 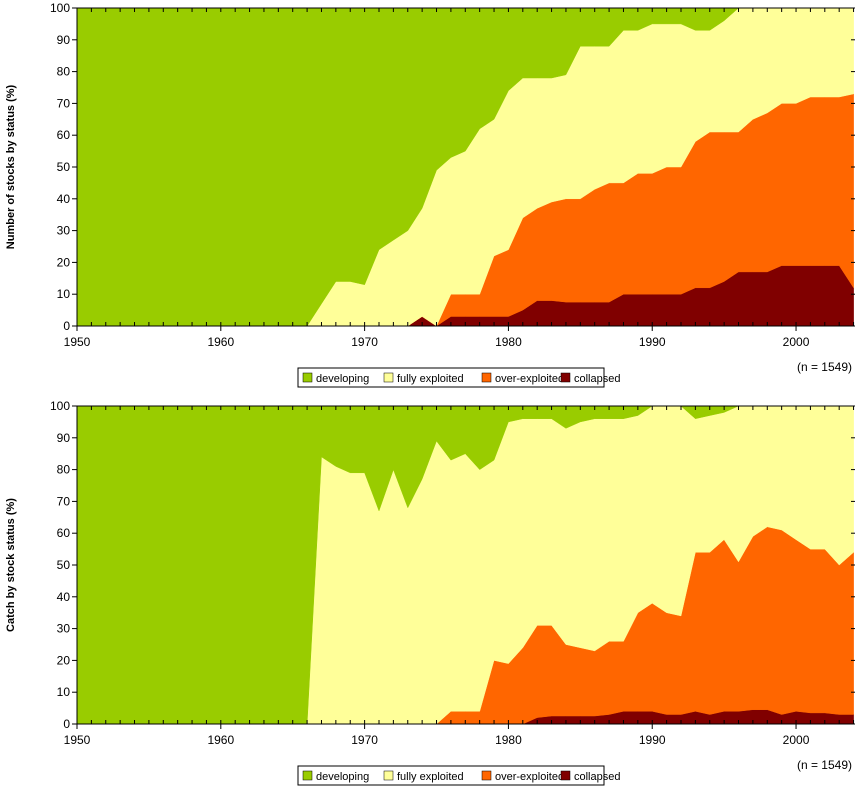 What do you see at coordinates (11, 166) in the screenshot?
I see `y-axis-label: Number of stocks by status (%)` at bounding box center [11, 166].